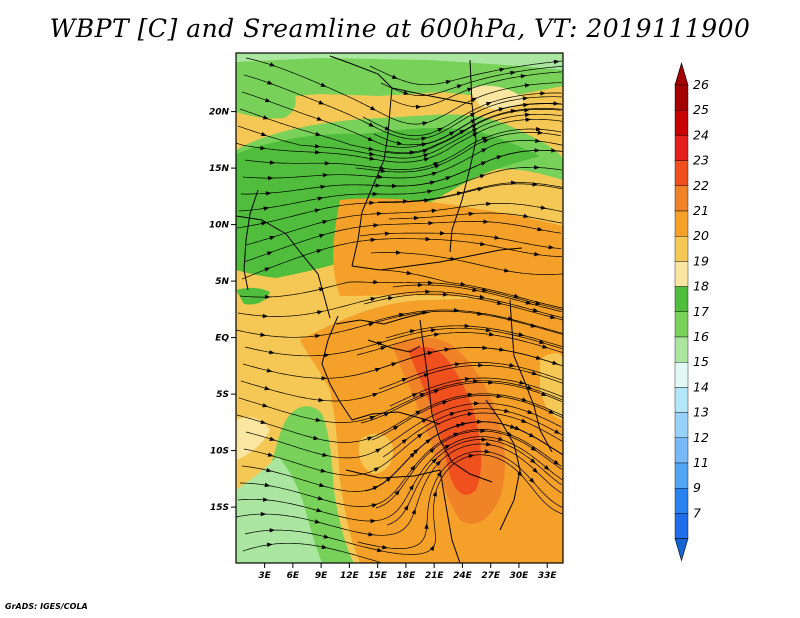 This screenshot has width=800, height=618. What do you see at coordinates (219, 169) in the screenshot?
I see `lat-tick-label: 15N` at bounding box center [219, 169].